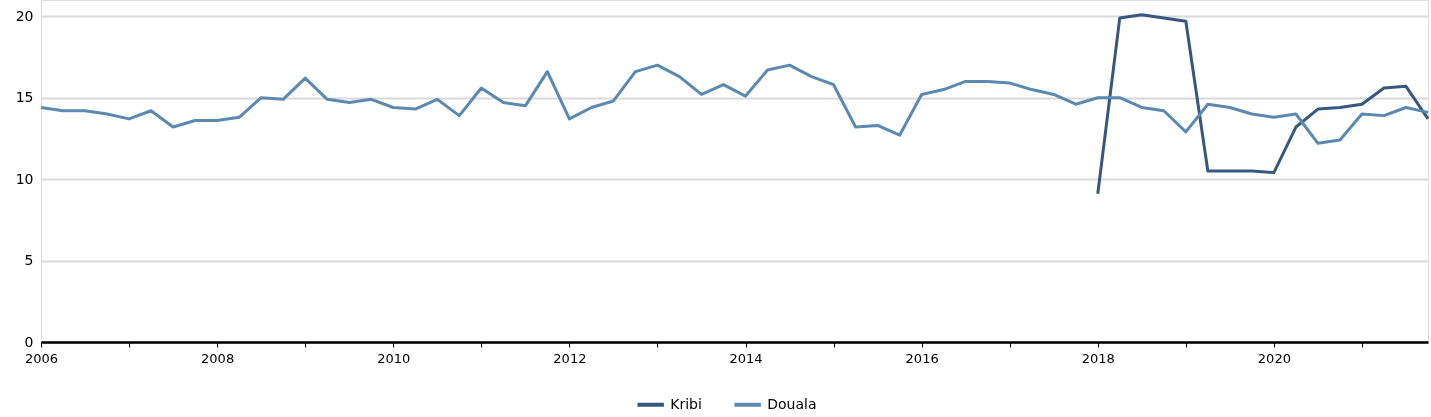  I want to click on x-tick-label: 2020, so click(1274, 358).